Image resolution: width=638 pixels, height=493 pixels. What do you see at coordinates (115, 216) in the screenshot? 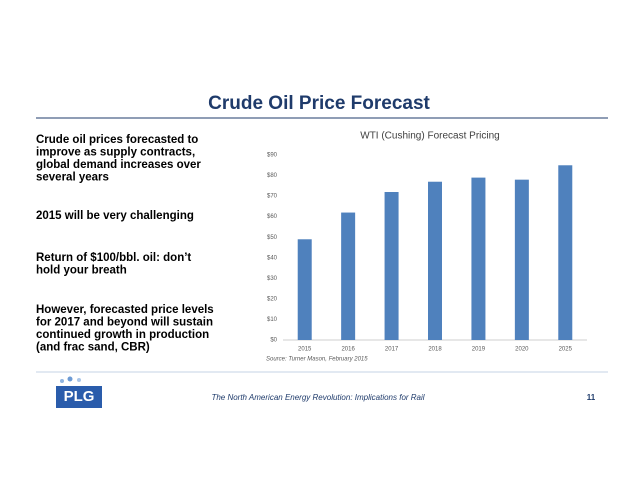
I see `bullet-line: 2015 will be very challenging` at bounding box center [115, 216].